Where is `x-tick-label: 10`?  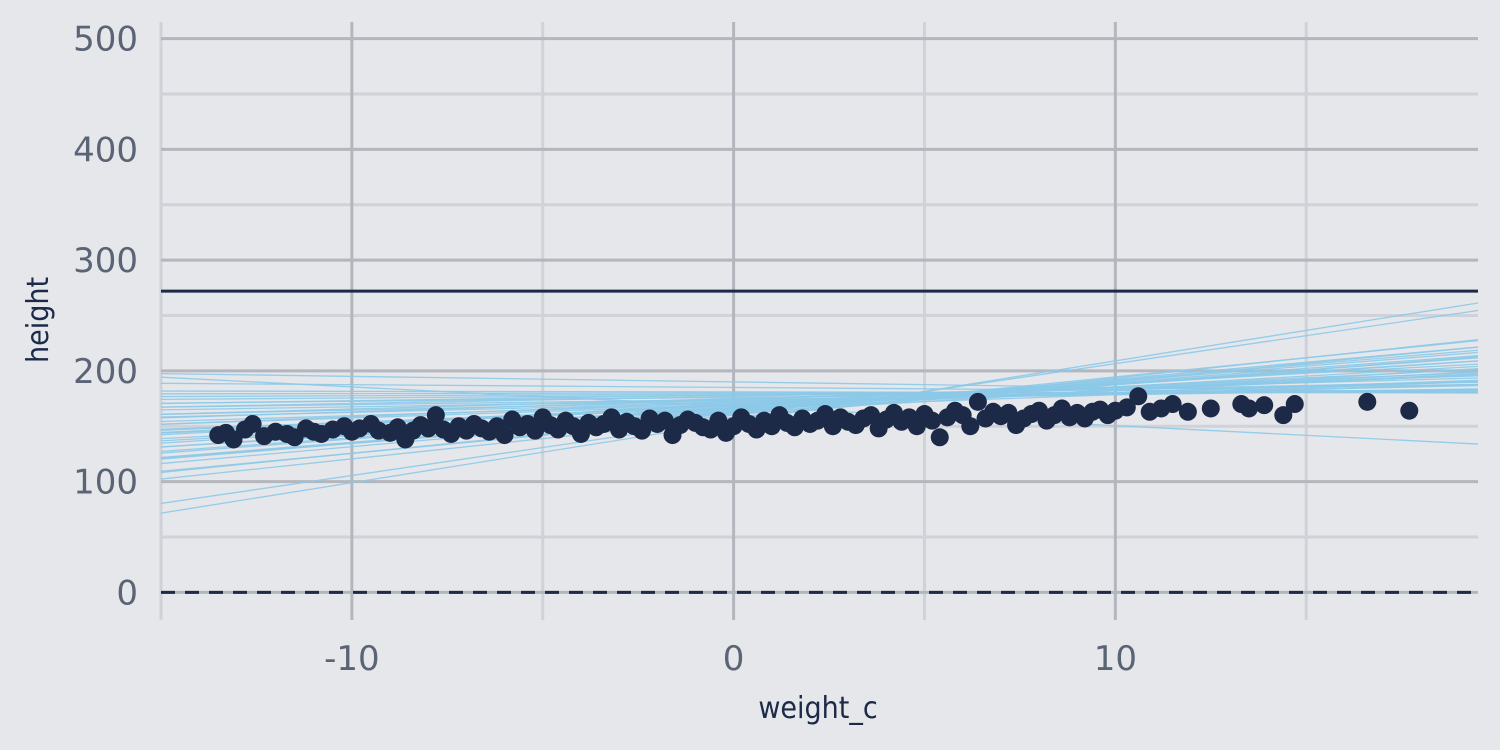
x-tick-label: 10 is located at coordinates (1115, 659).